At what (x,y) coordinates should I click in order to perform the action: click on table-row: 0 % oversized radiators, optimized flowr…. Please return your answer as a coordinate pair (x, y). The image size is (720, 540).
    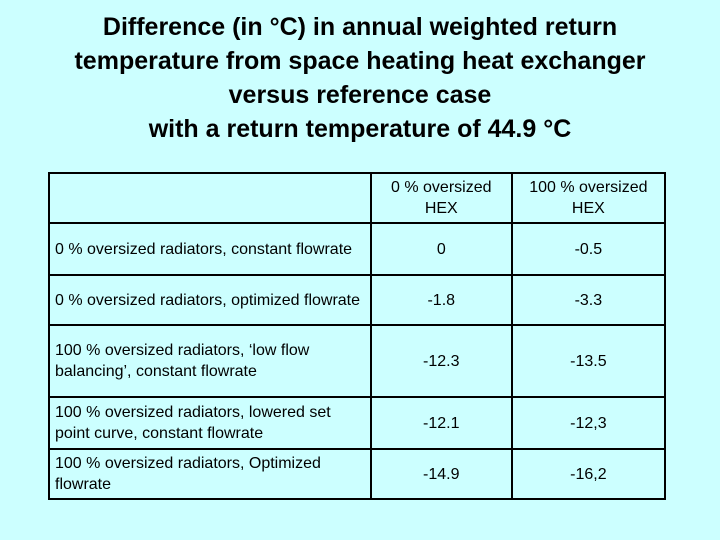
    Looking at the image, I should click on (357, 300).